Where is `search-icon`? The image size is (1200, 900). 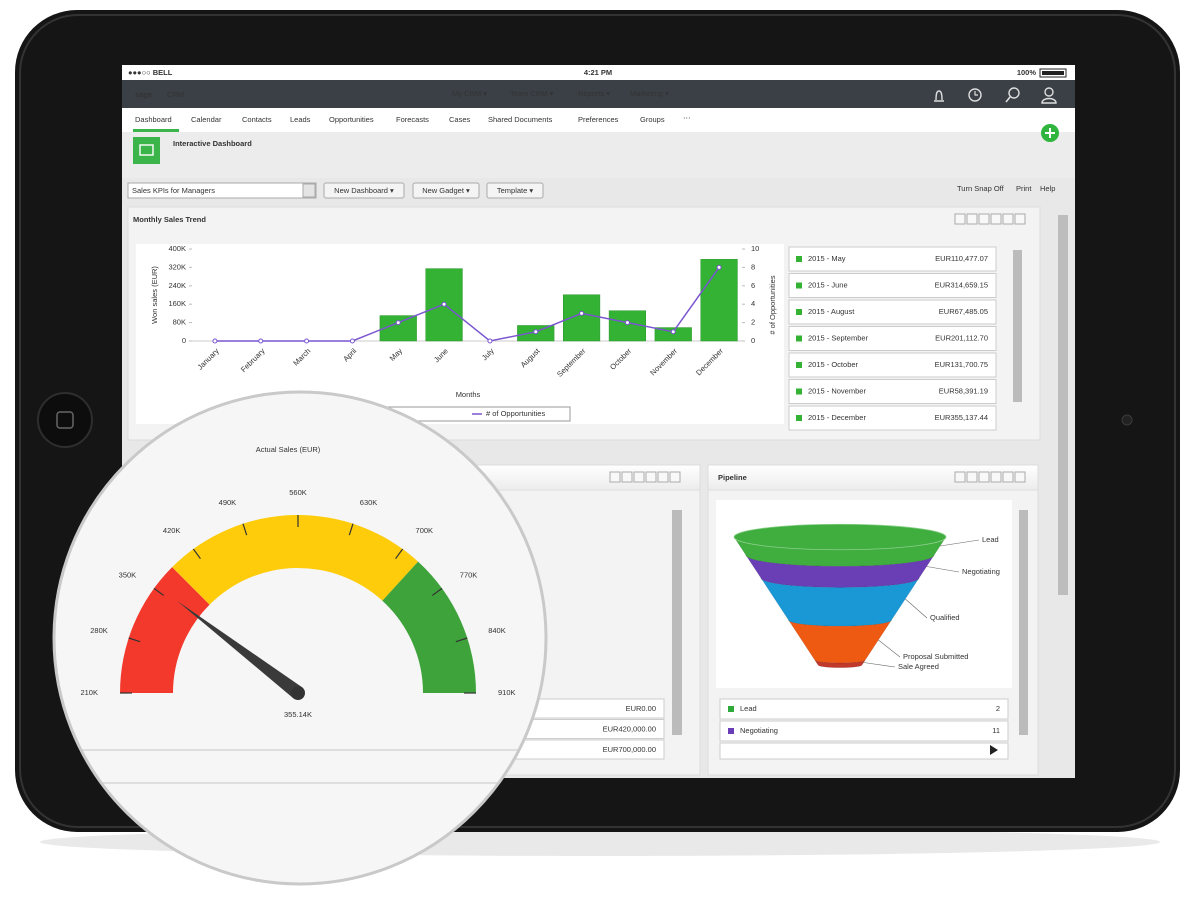 search-icon is located at coordinates (1014, 93).